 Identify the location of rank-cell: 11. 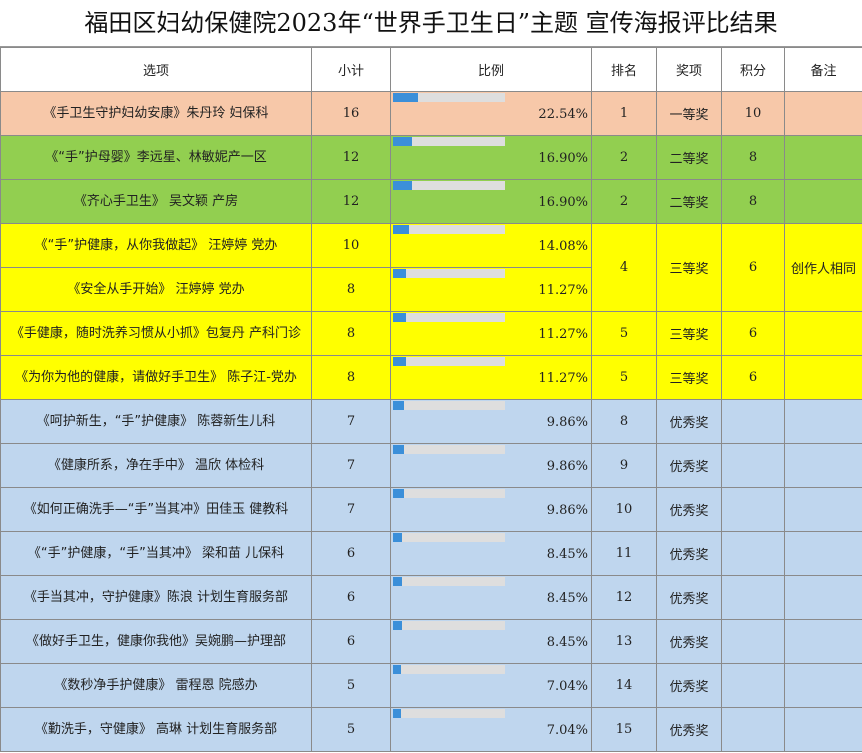
(624, 554).